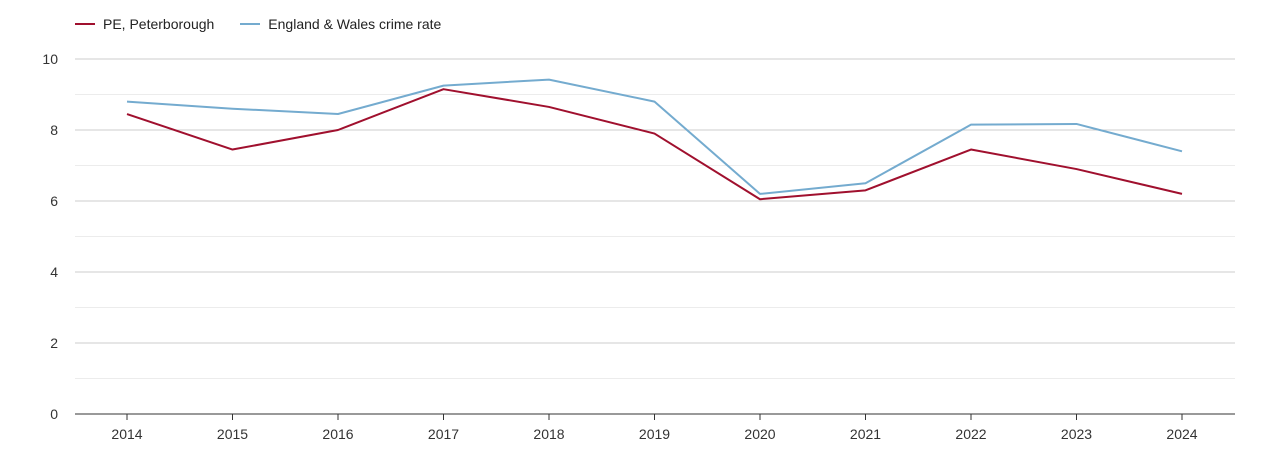 The height and width of the screenshot is (455, 1270). I want to click on x-tick-label: 2015, so click(232, 434).